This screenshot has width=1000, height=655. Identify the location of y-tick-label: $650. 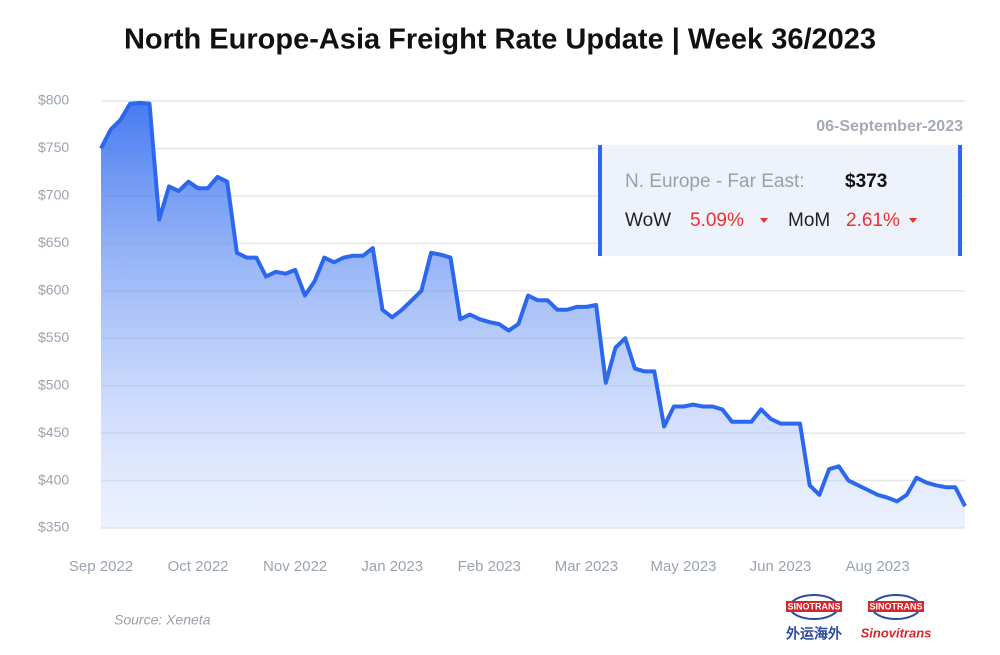
(53, 242).